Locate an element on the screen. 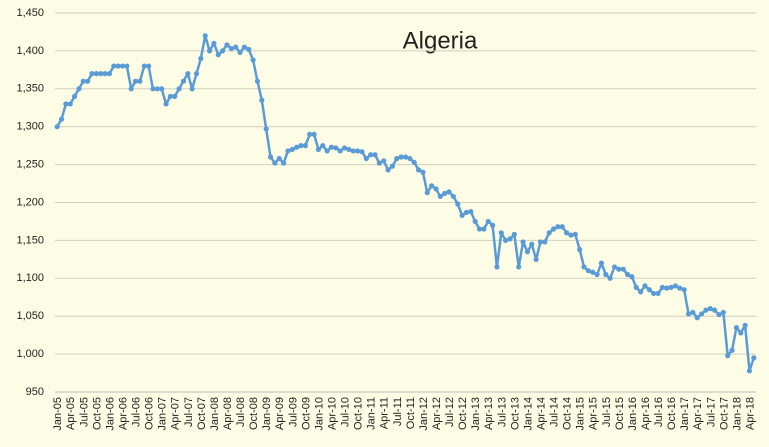 Image resolution: width=769 pixels, height=447 pixels. x-tick-label: Jan-17 is located at coordinates (685, 414).